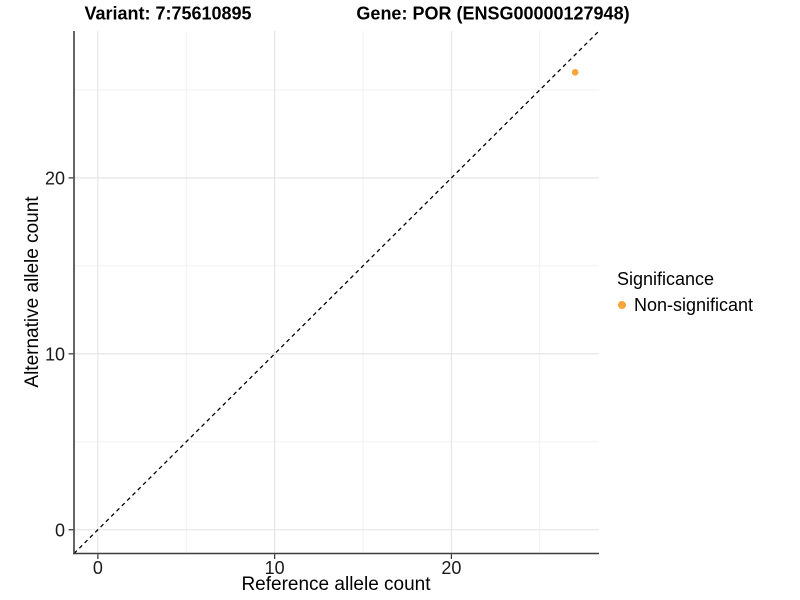 This screenshot has height=600, width=800. I want to click on legend-title: Significance, so click(666, 279).